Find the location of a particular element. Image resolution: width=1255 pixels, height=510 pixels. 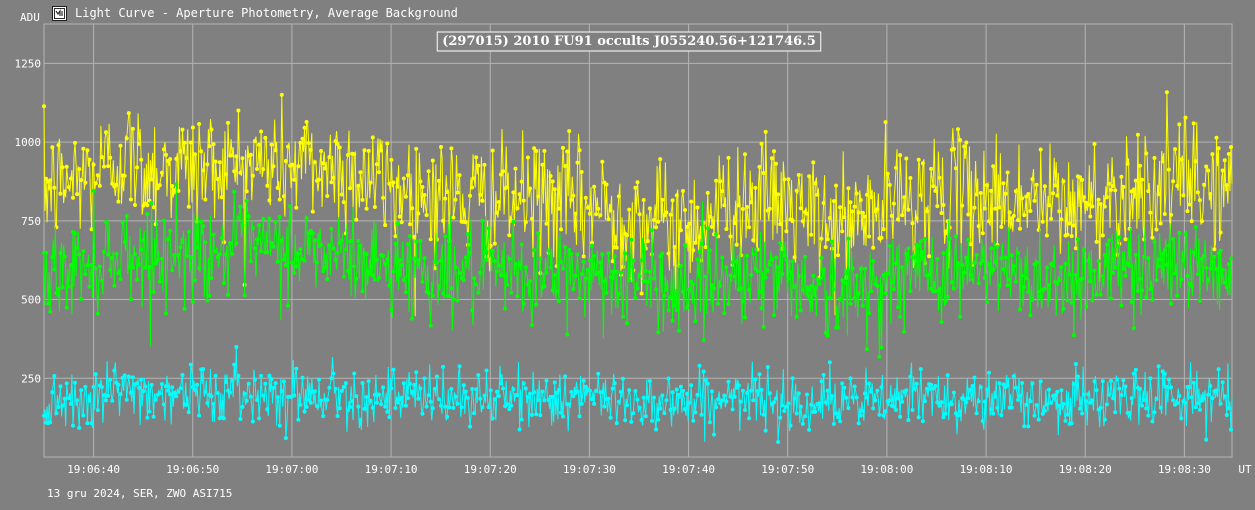

x-tick-label: 19:08:20 is located at coordinates (1085, 469).